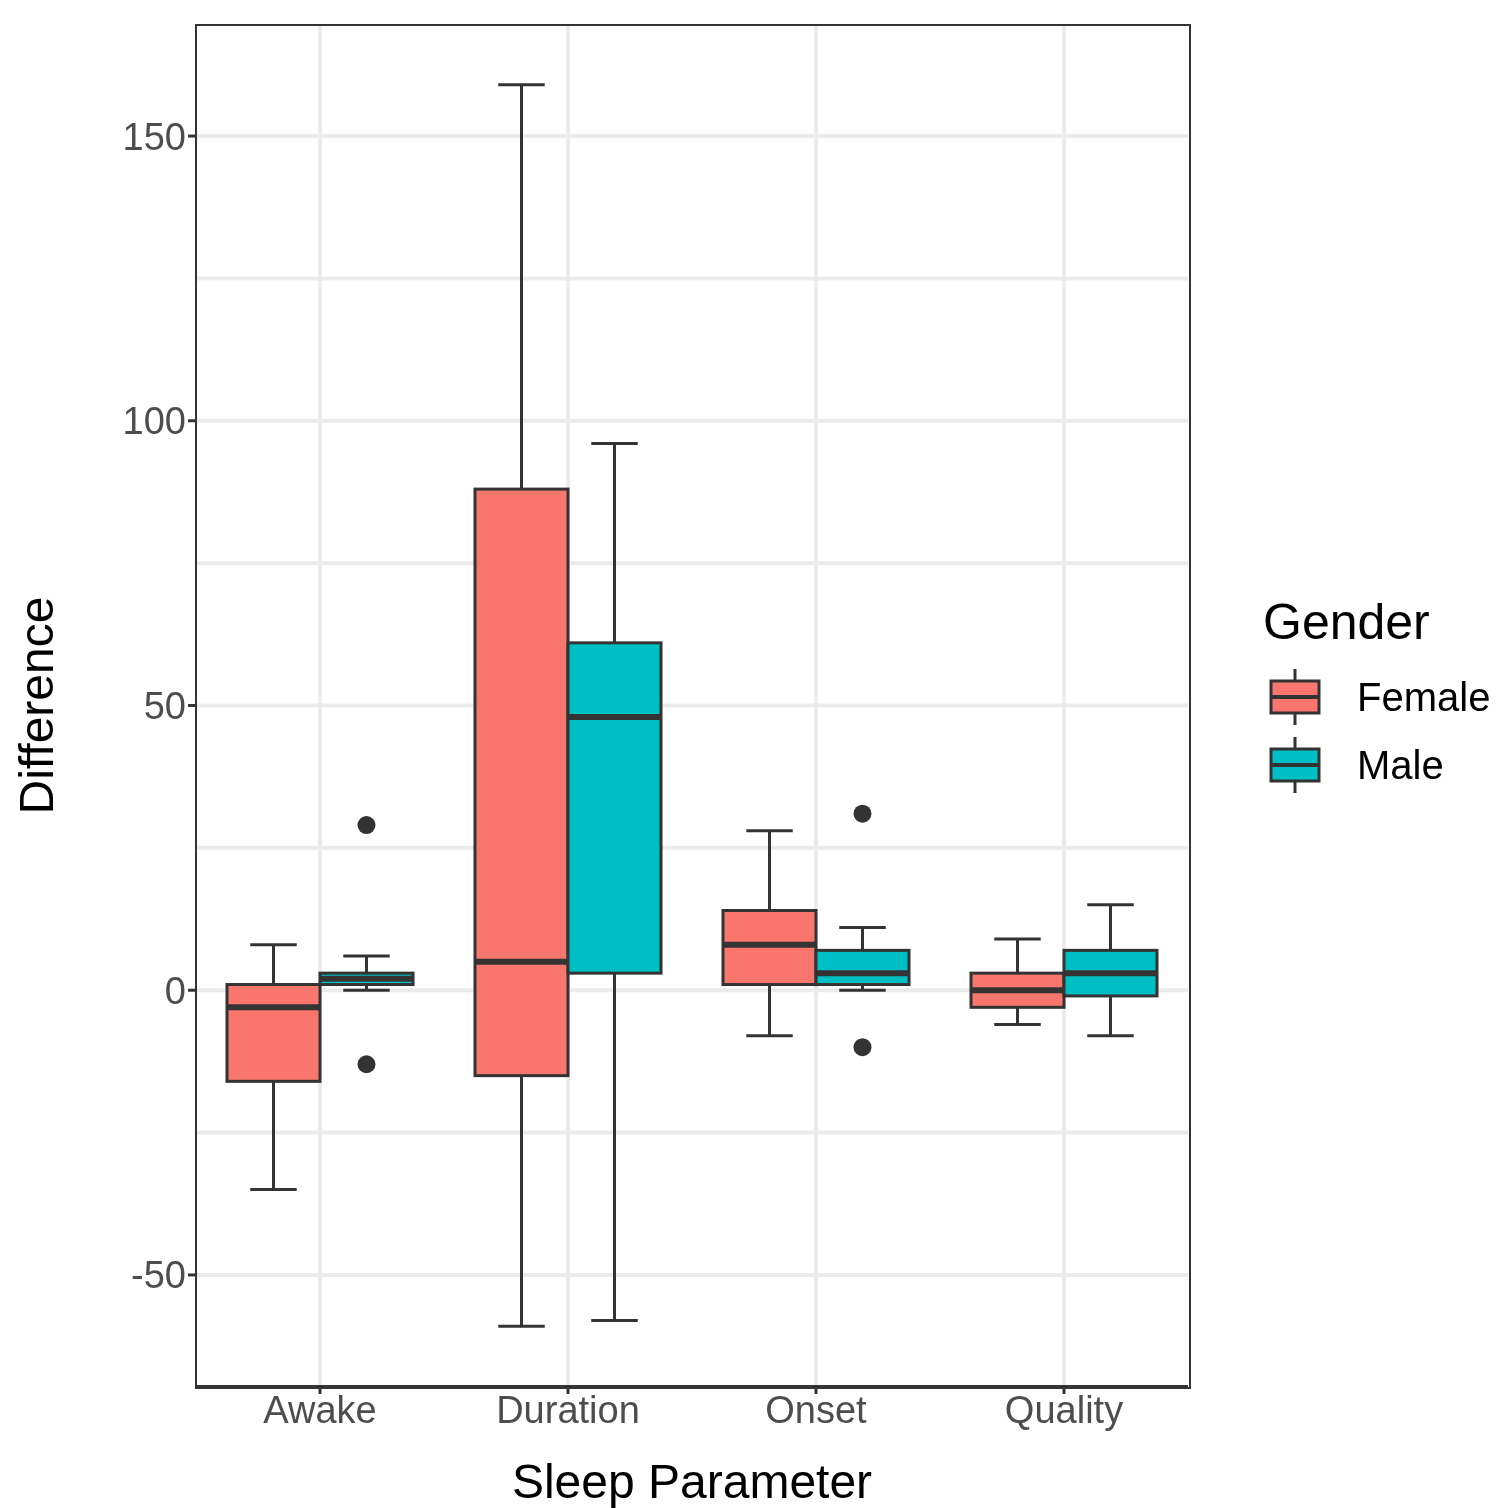 The width and height of the screenshot is (1496, 1508). Describe the element at coordinates (568, 1409) in the screenshot. I see `x-tick-label: Duration` at that location.